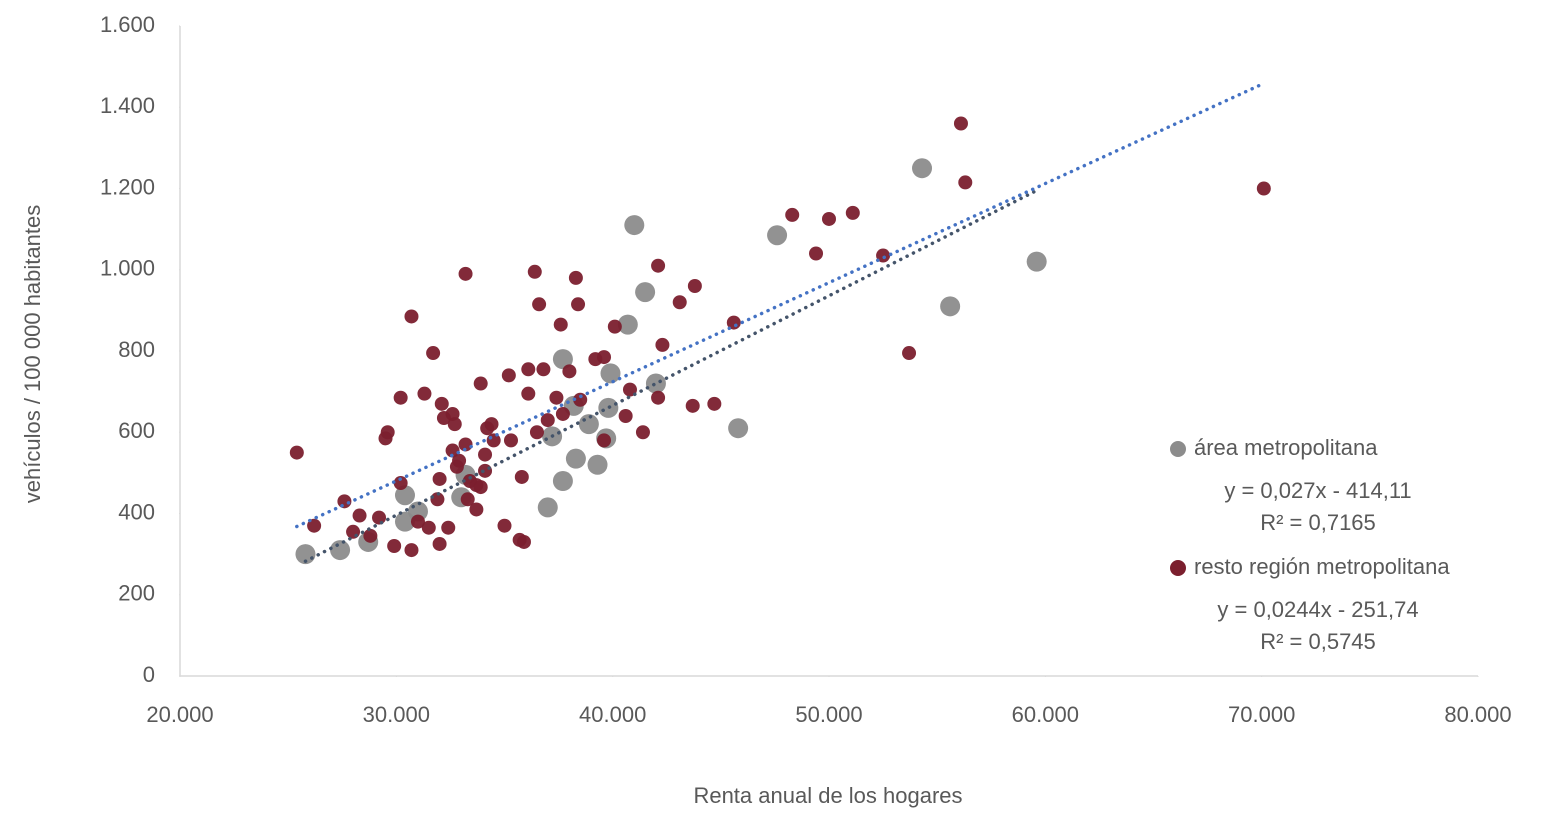 The image size is (1549, 820). Describe the element at coordinates (136, 593) in the screenshot. I see `y-tick-label: 200` at that location.